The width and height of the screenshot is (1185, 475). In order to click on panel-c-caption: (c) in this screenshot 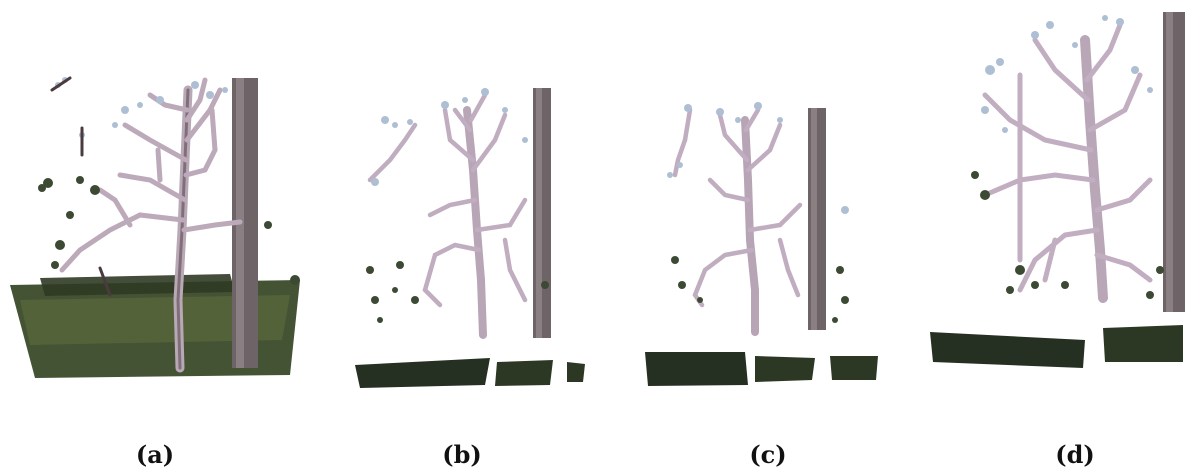, I will do `click(768, 454)`.